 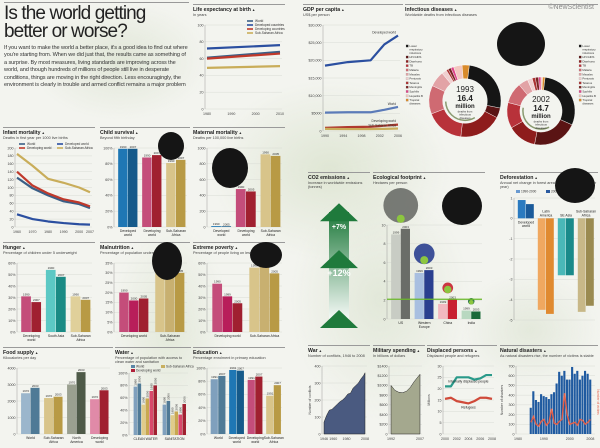 I want to click on text-line: America, so click(x=546, y=215).